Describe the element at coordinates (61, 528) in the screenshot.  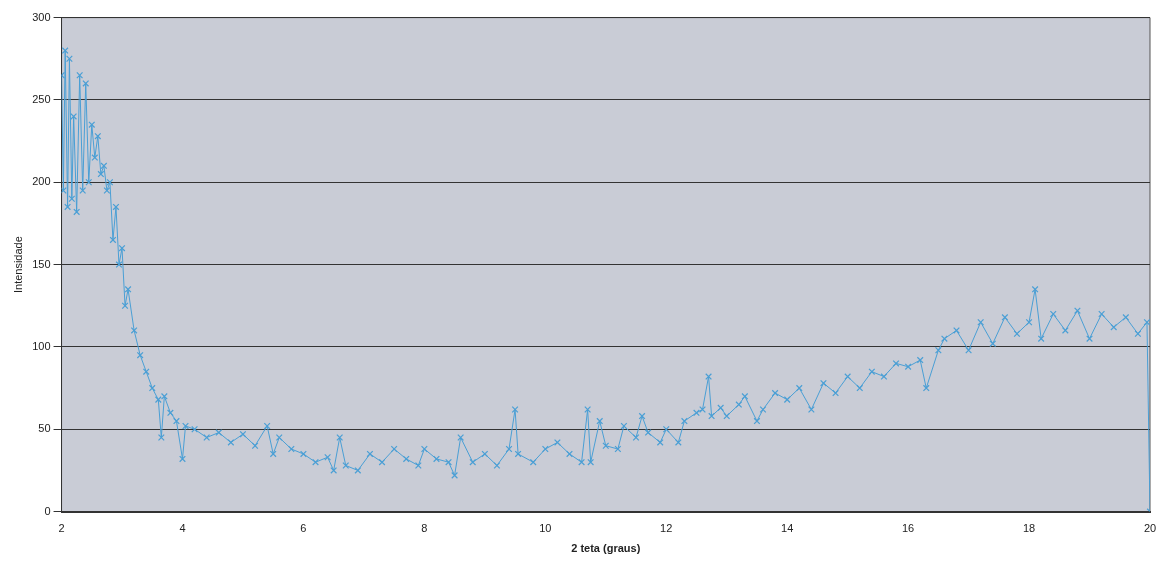
I see `x-tick-label: 2` at that location.